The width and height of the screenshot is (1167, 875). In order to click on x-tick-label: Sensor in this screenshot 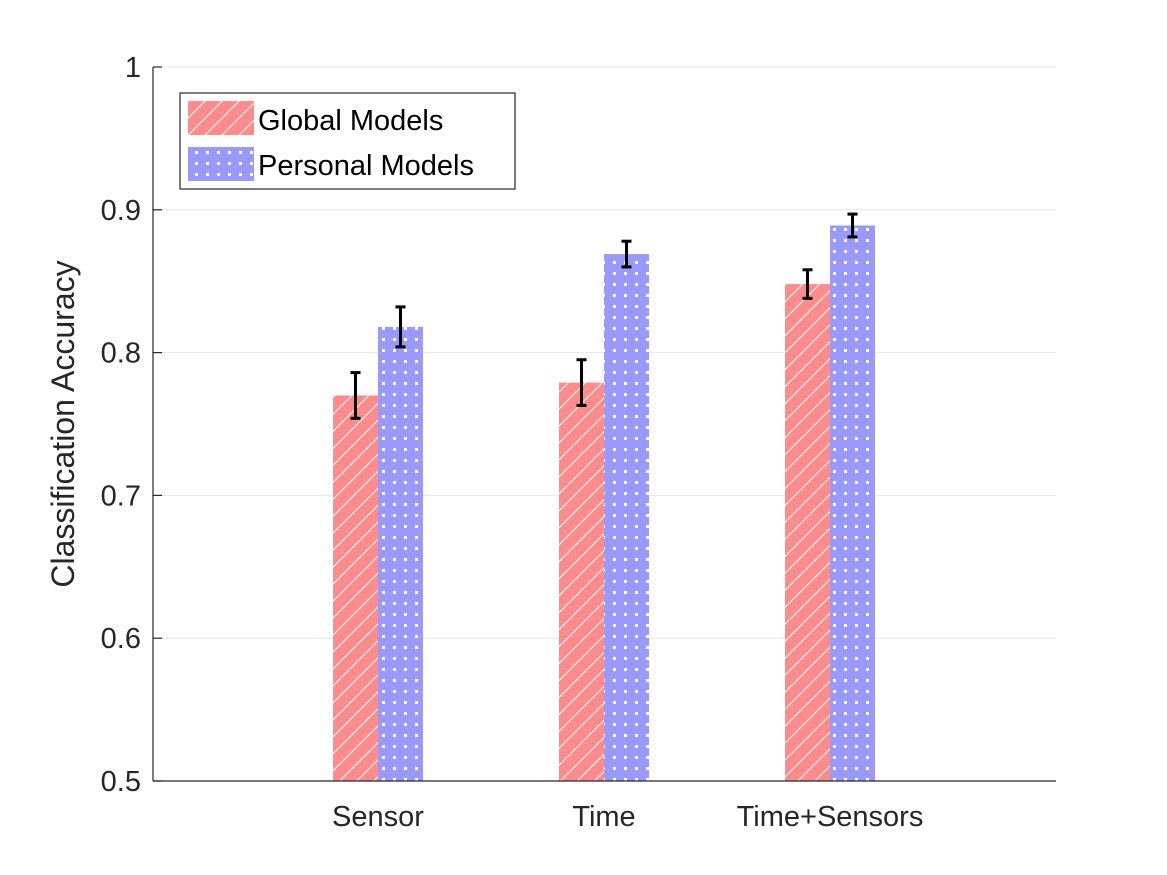, I will do `click(378, 817)`.